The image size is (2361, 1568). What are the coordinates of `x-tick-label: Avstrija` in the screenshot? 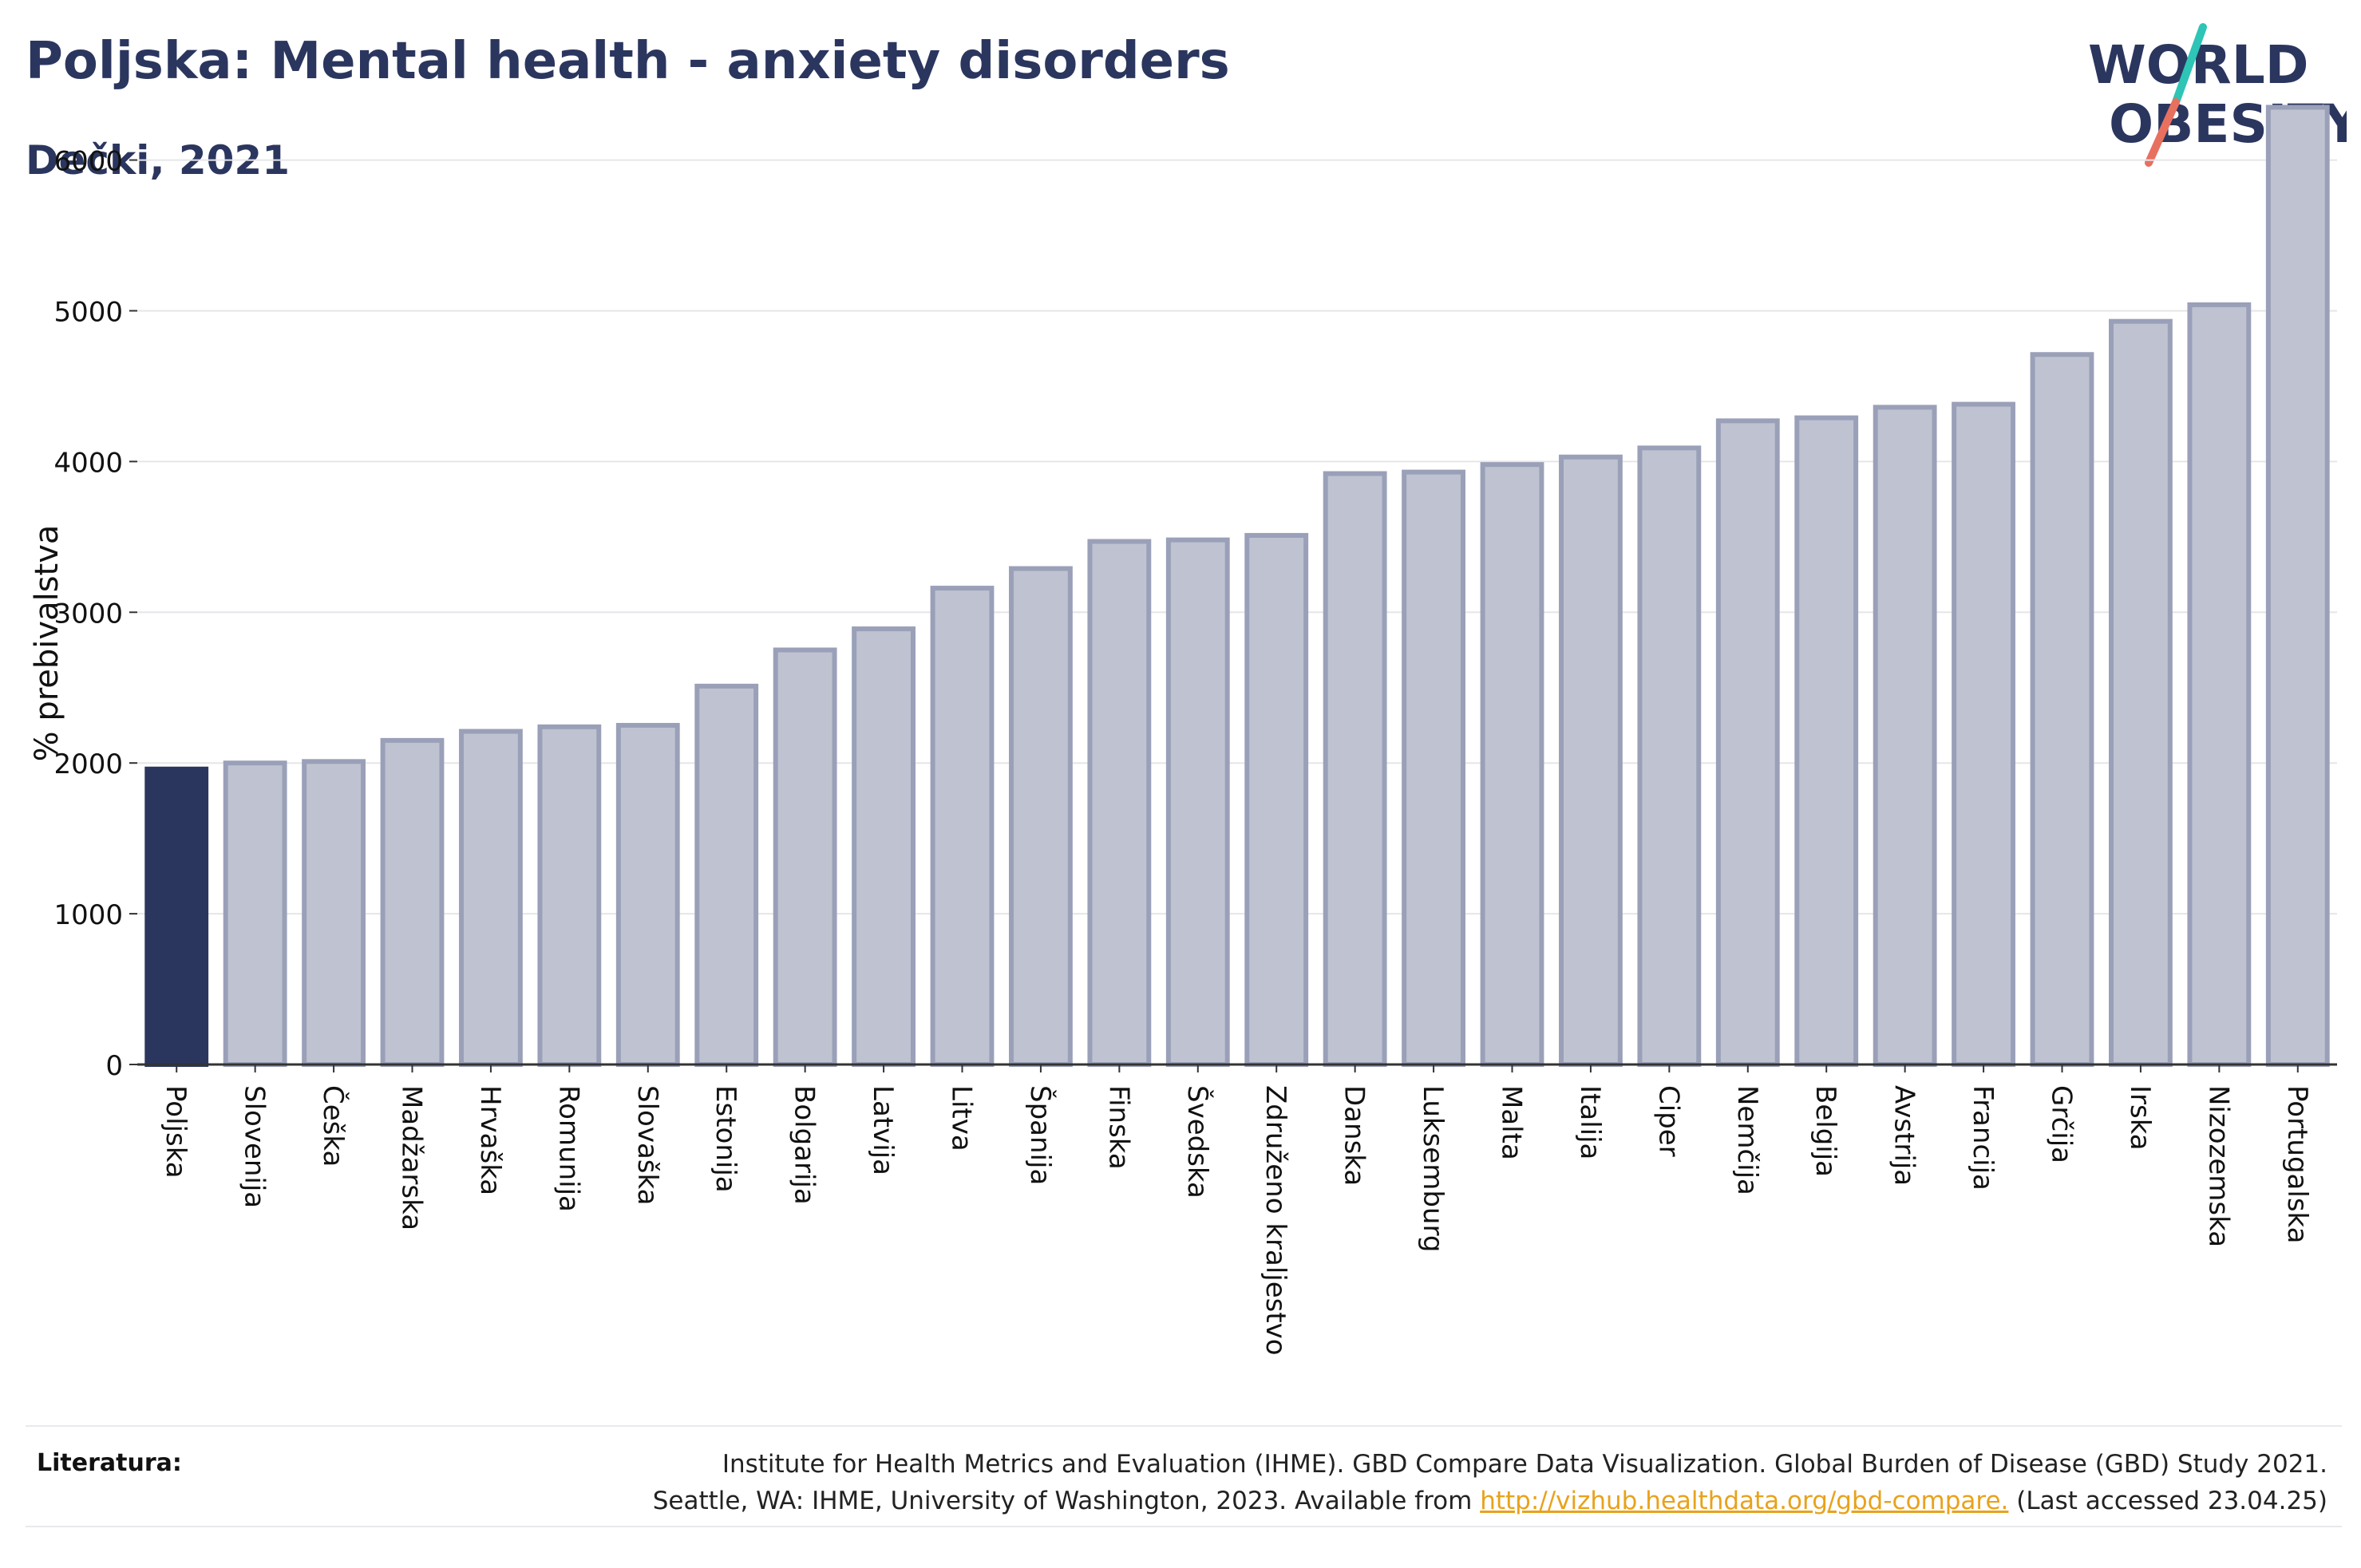 It's located at (1904, 1135).